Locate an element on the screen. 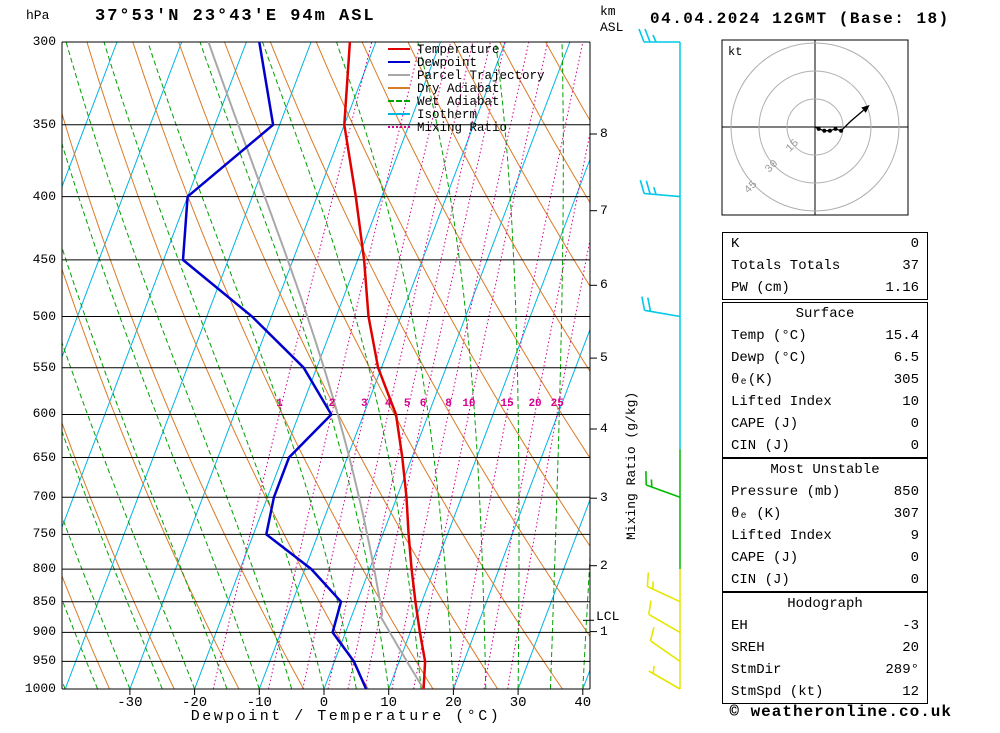 The width and height of the screenshot is (1000, 733). km-tick-label: 3 is located at coordinates (604, 498).